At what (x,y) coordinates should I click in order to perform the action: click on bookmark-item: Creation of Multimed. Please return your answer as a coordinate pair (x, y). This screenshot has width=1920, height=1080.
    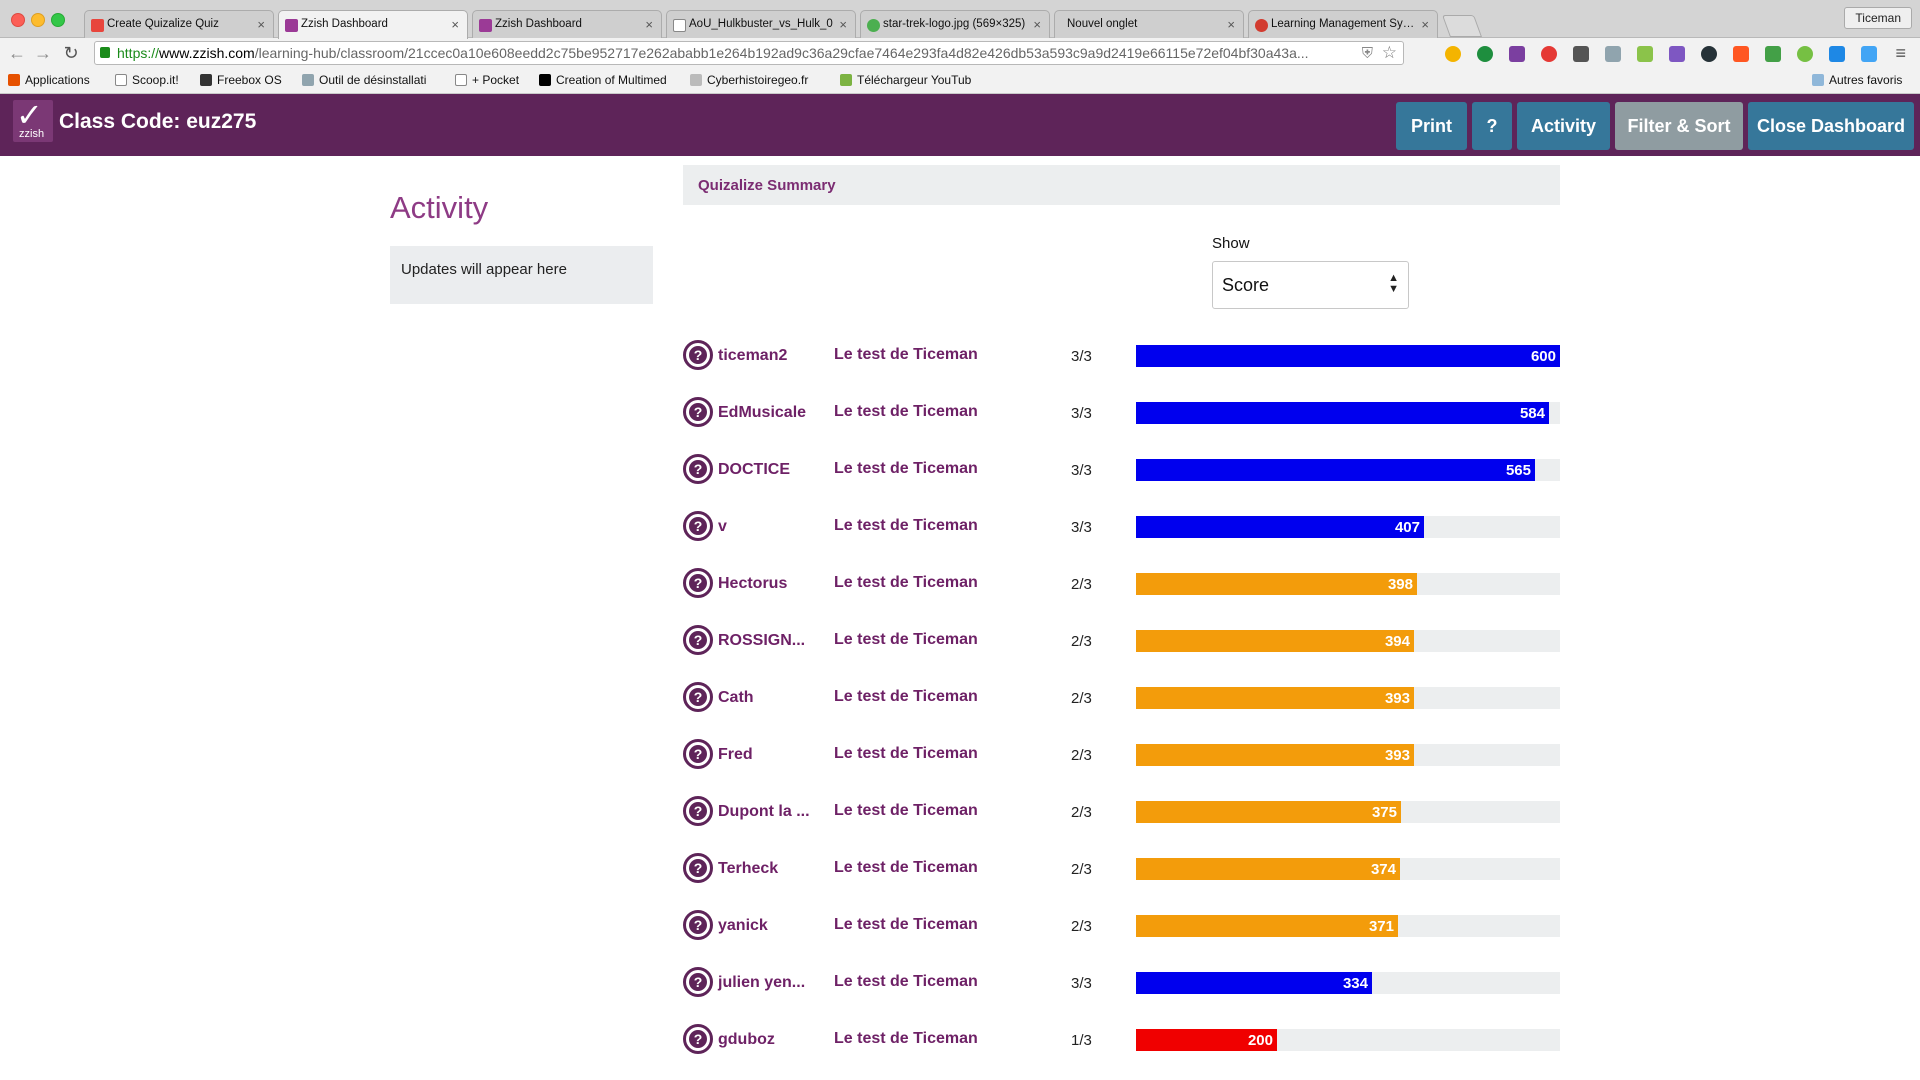
    Looking at the image, I should click on (606, 80).